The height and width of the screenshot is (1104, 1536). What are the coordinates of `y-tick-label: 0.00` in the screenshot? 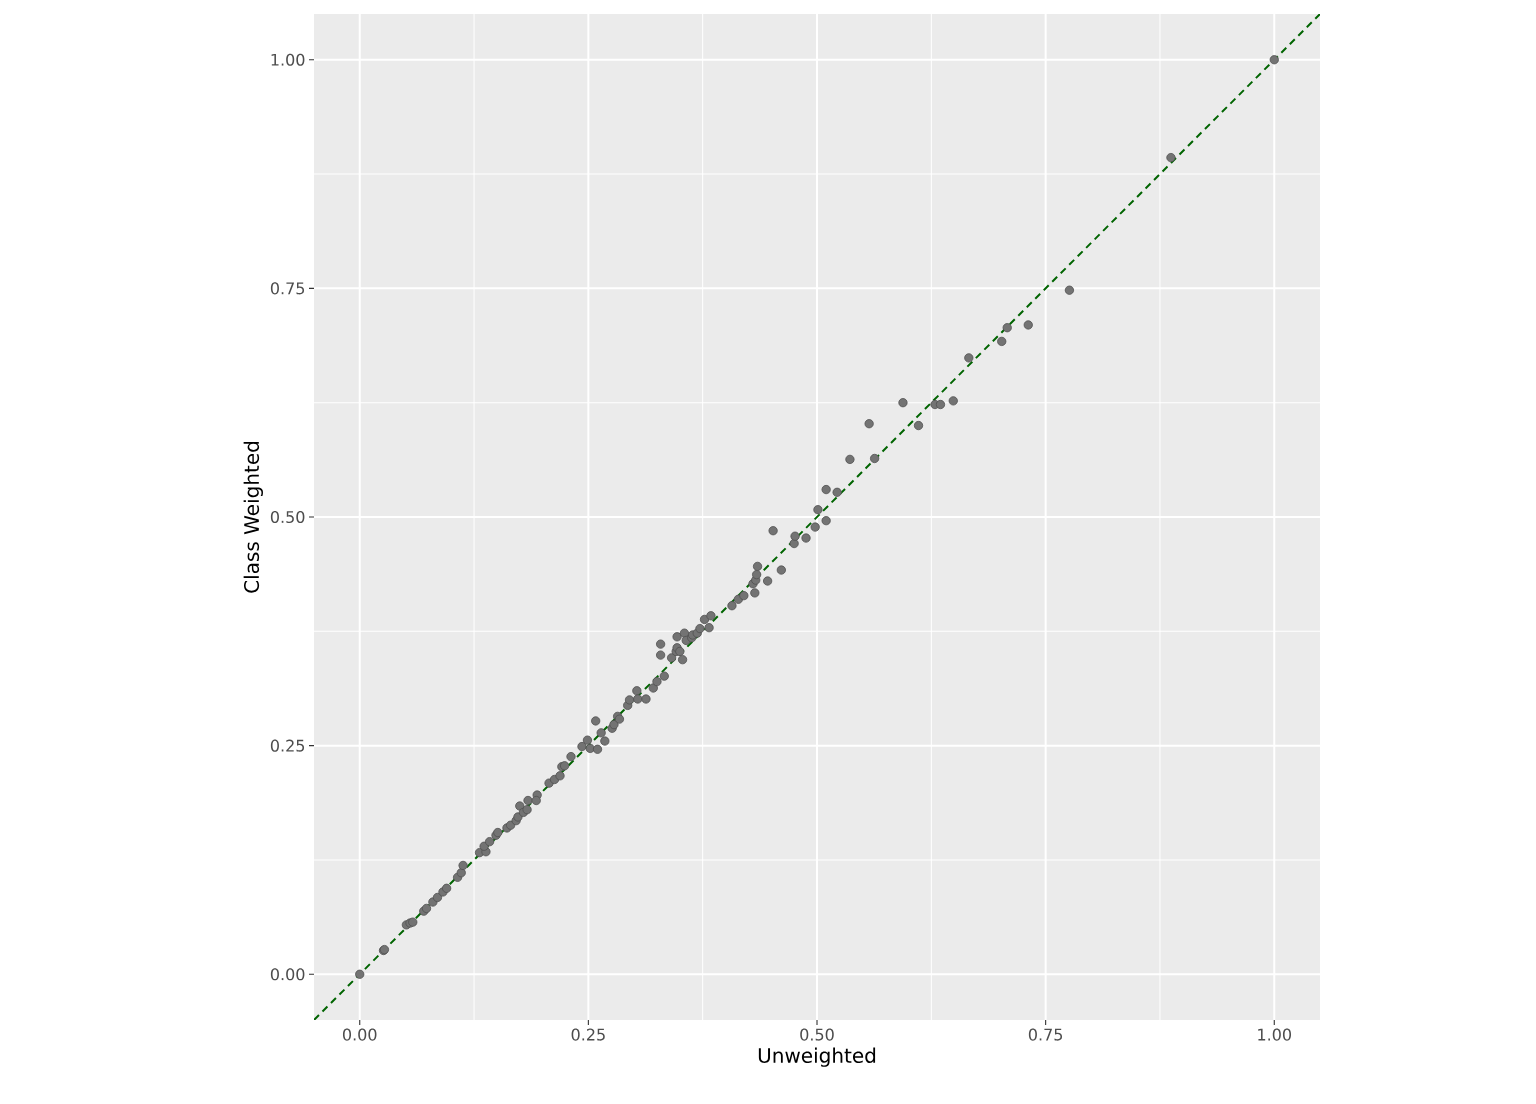 It's located at (287, 974).